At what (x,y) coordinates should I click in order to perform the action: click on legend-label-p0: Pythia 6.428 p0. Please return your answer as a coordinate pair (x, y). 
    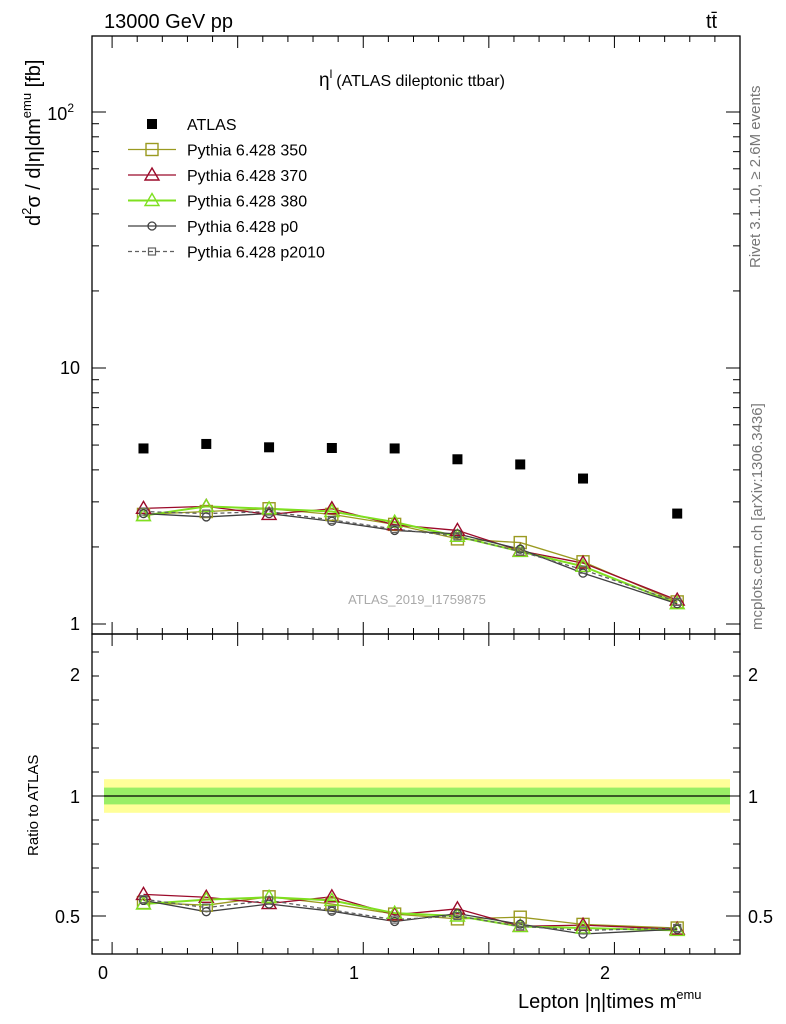
    Looking at the image, I should click on (242, 227).